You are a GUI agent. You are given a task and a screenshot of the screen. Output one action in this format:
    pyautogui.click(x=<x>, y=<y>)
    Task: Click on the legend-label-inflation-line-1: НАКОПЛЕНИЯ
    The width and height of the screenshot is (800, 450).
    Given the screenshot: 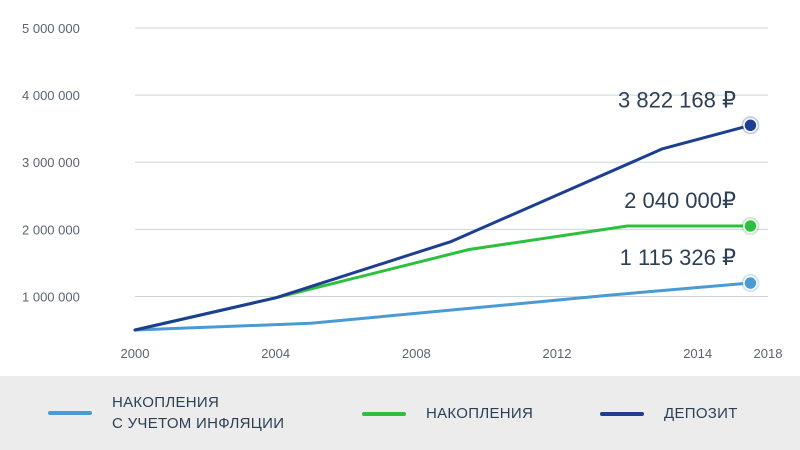 What is the action you would take?
    pyautogui.click(x=166, y=402)
    